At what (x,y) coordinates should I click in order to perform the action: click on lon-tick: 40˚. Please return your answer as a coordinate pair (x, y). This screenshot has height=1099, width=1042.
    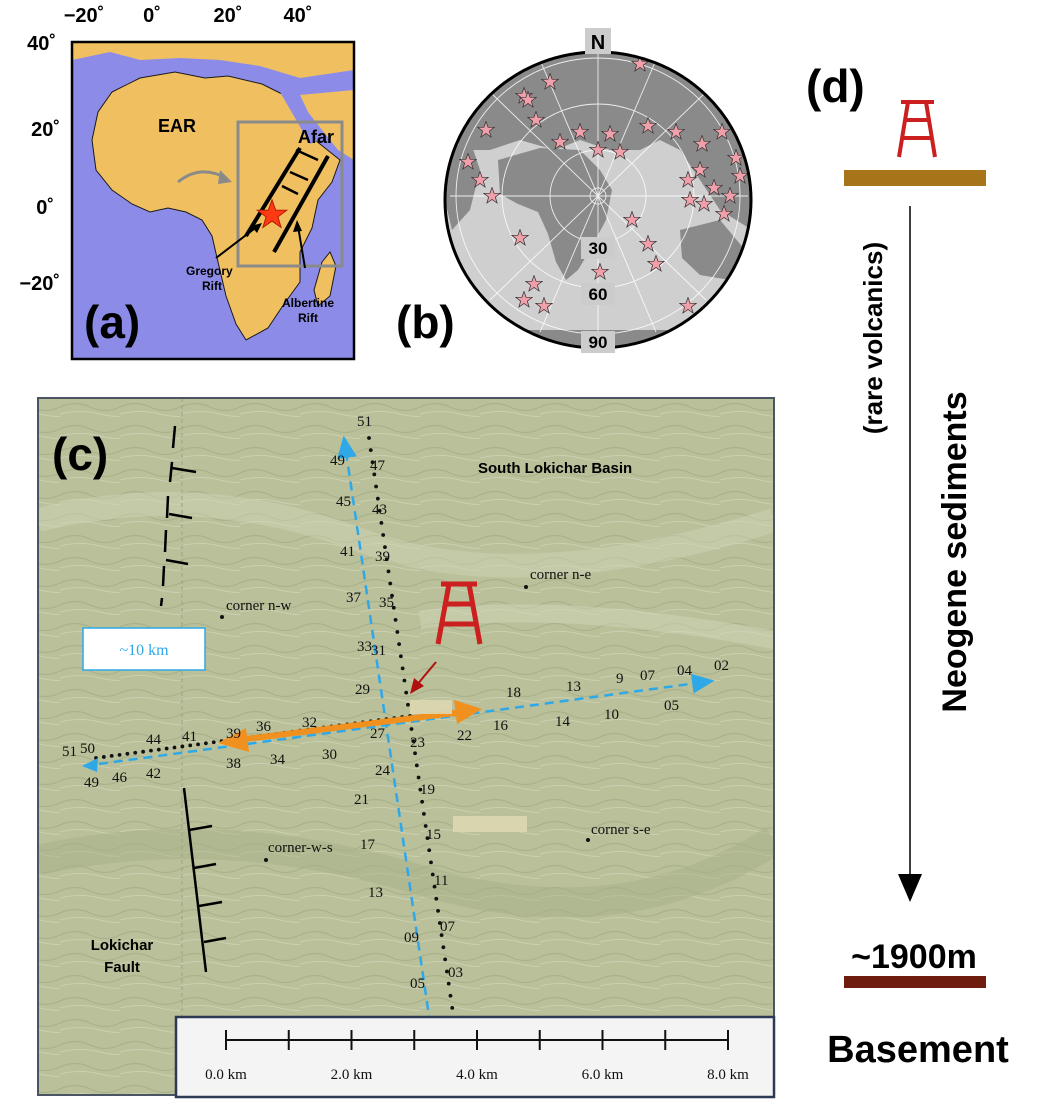
    Looking at the image, I should click on (298, 15).